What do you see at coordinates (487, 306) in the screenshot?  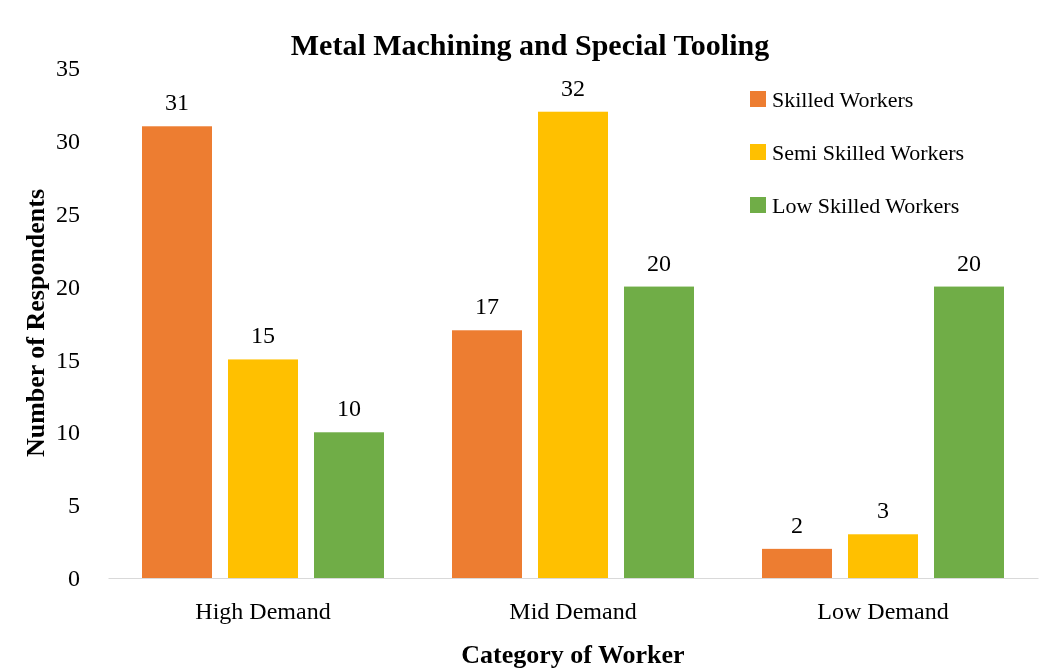 I see `data-label: 17` at bounding box center [487, 306].